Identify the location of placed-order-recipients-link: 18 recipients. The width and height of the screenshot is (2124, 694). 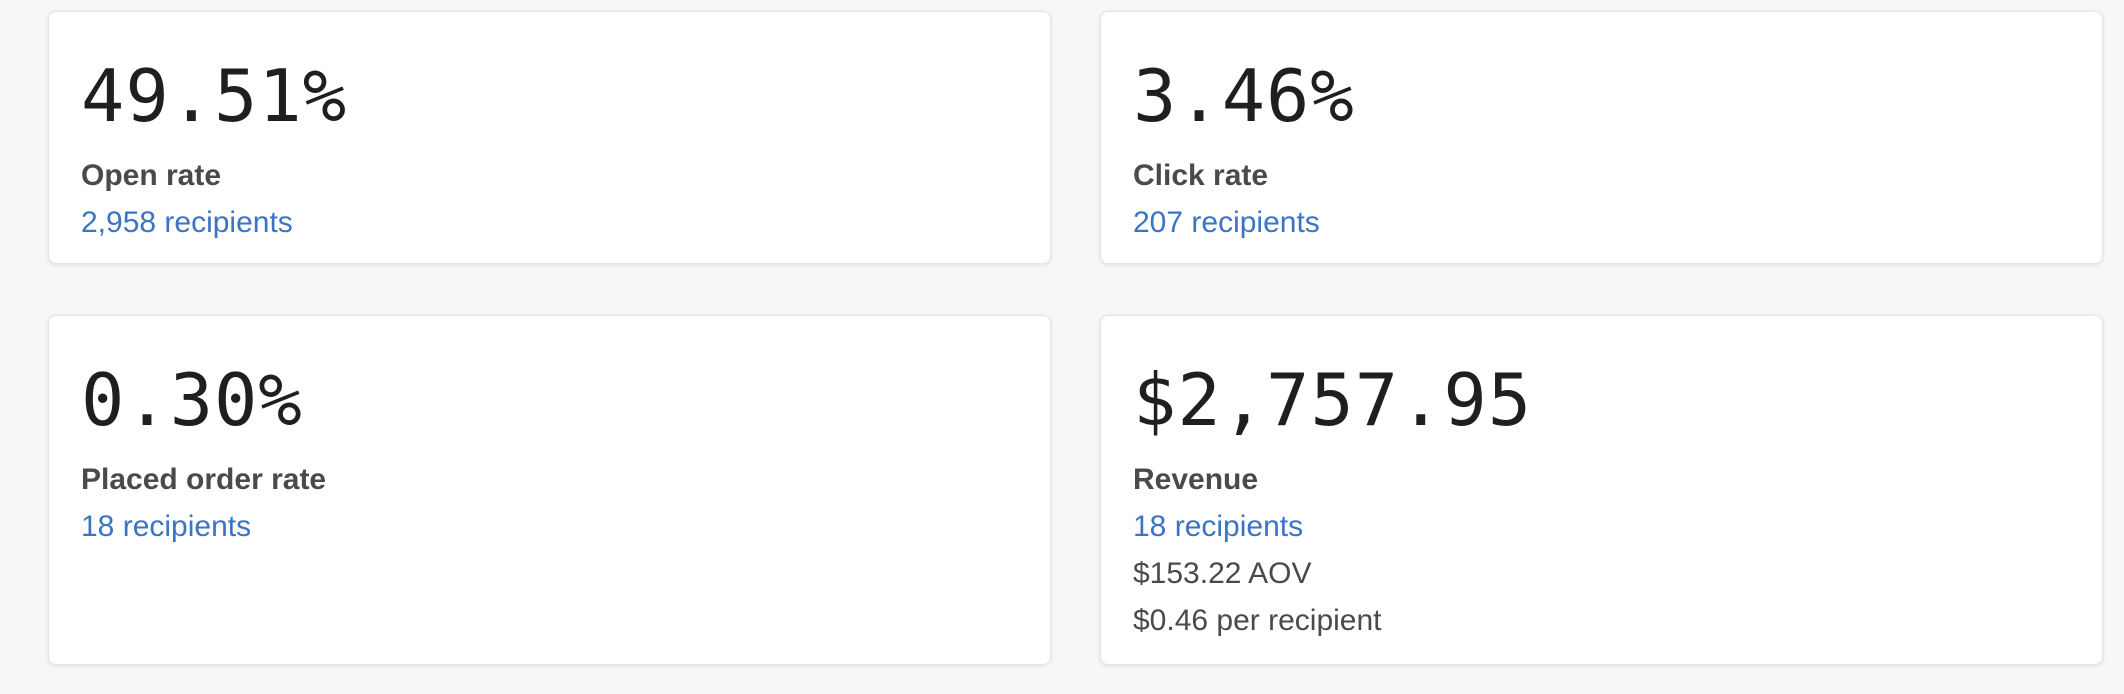
(166, 526).